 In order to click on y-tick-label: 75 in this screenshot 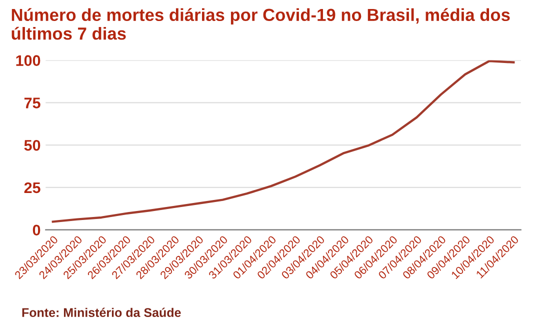, I will do `click(32, 103)`.